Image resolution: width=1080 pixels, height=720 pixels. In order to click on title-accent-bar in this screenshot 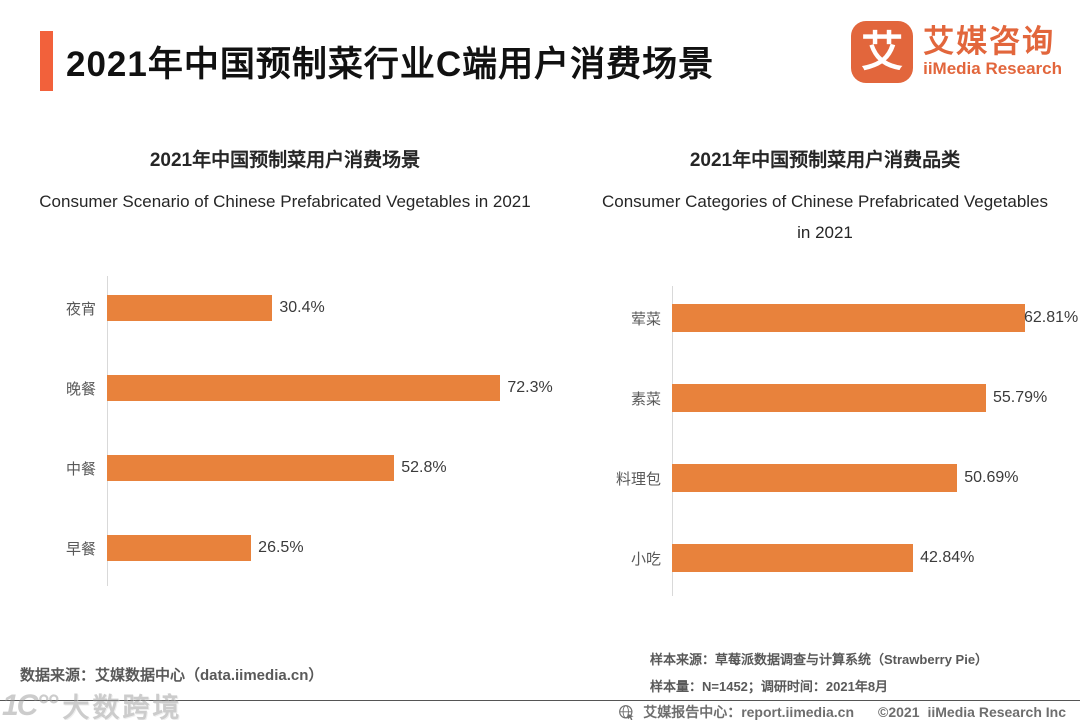, I will do `click(46, 61)`.